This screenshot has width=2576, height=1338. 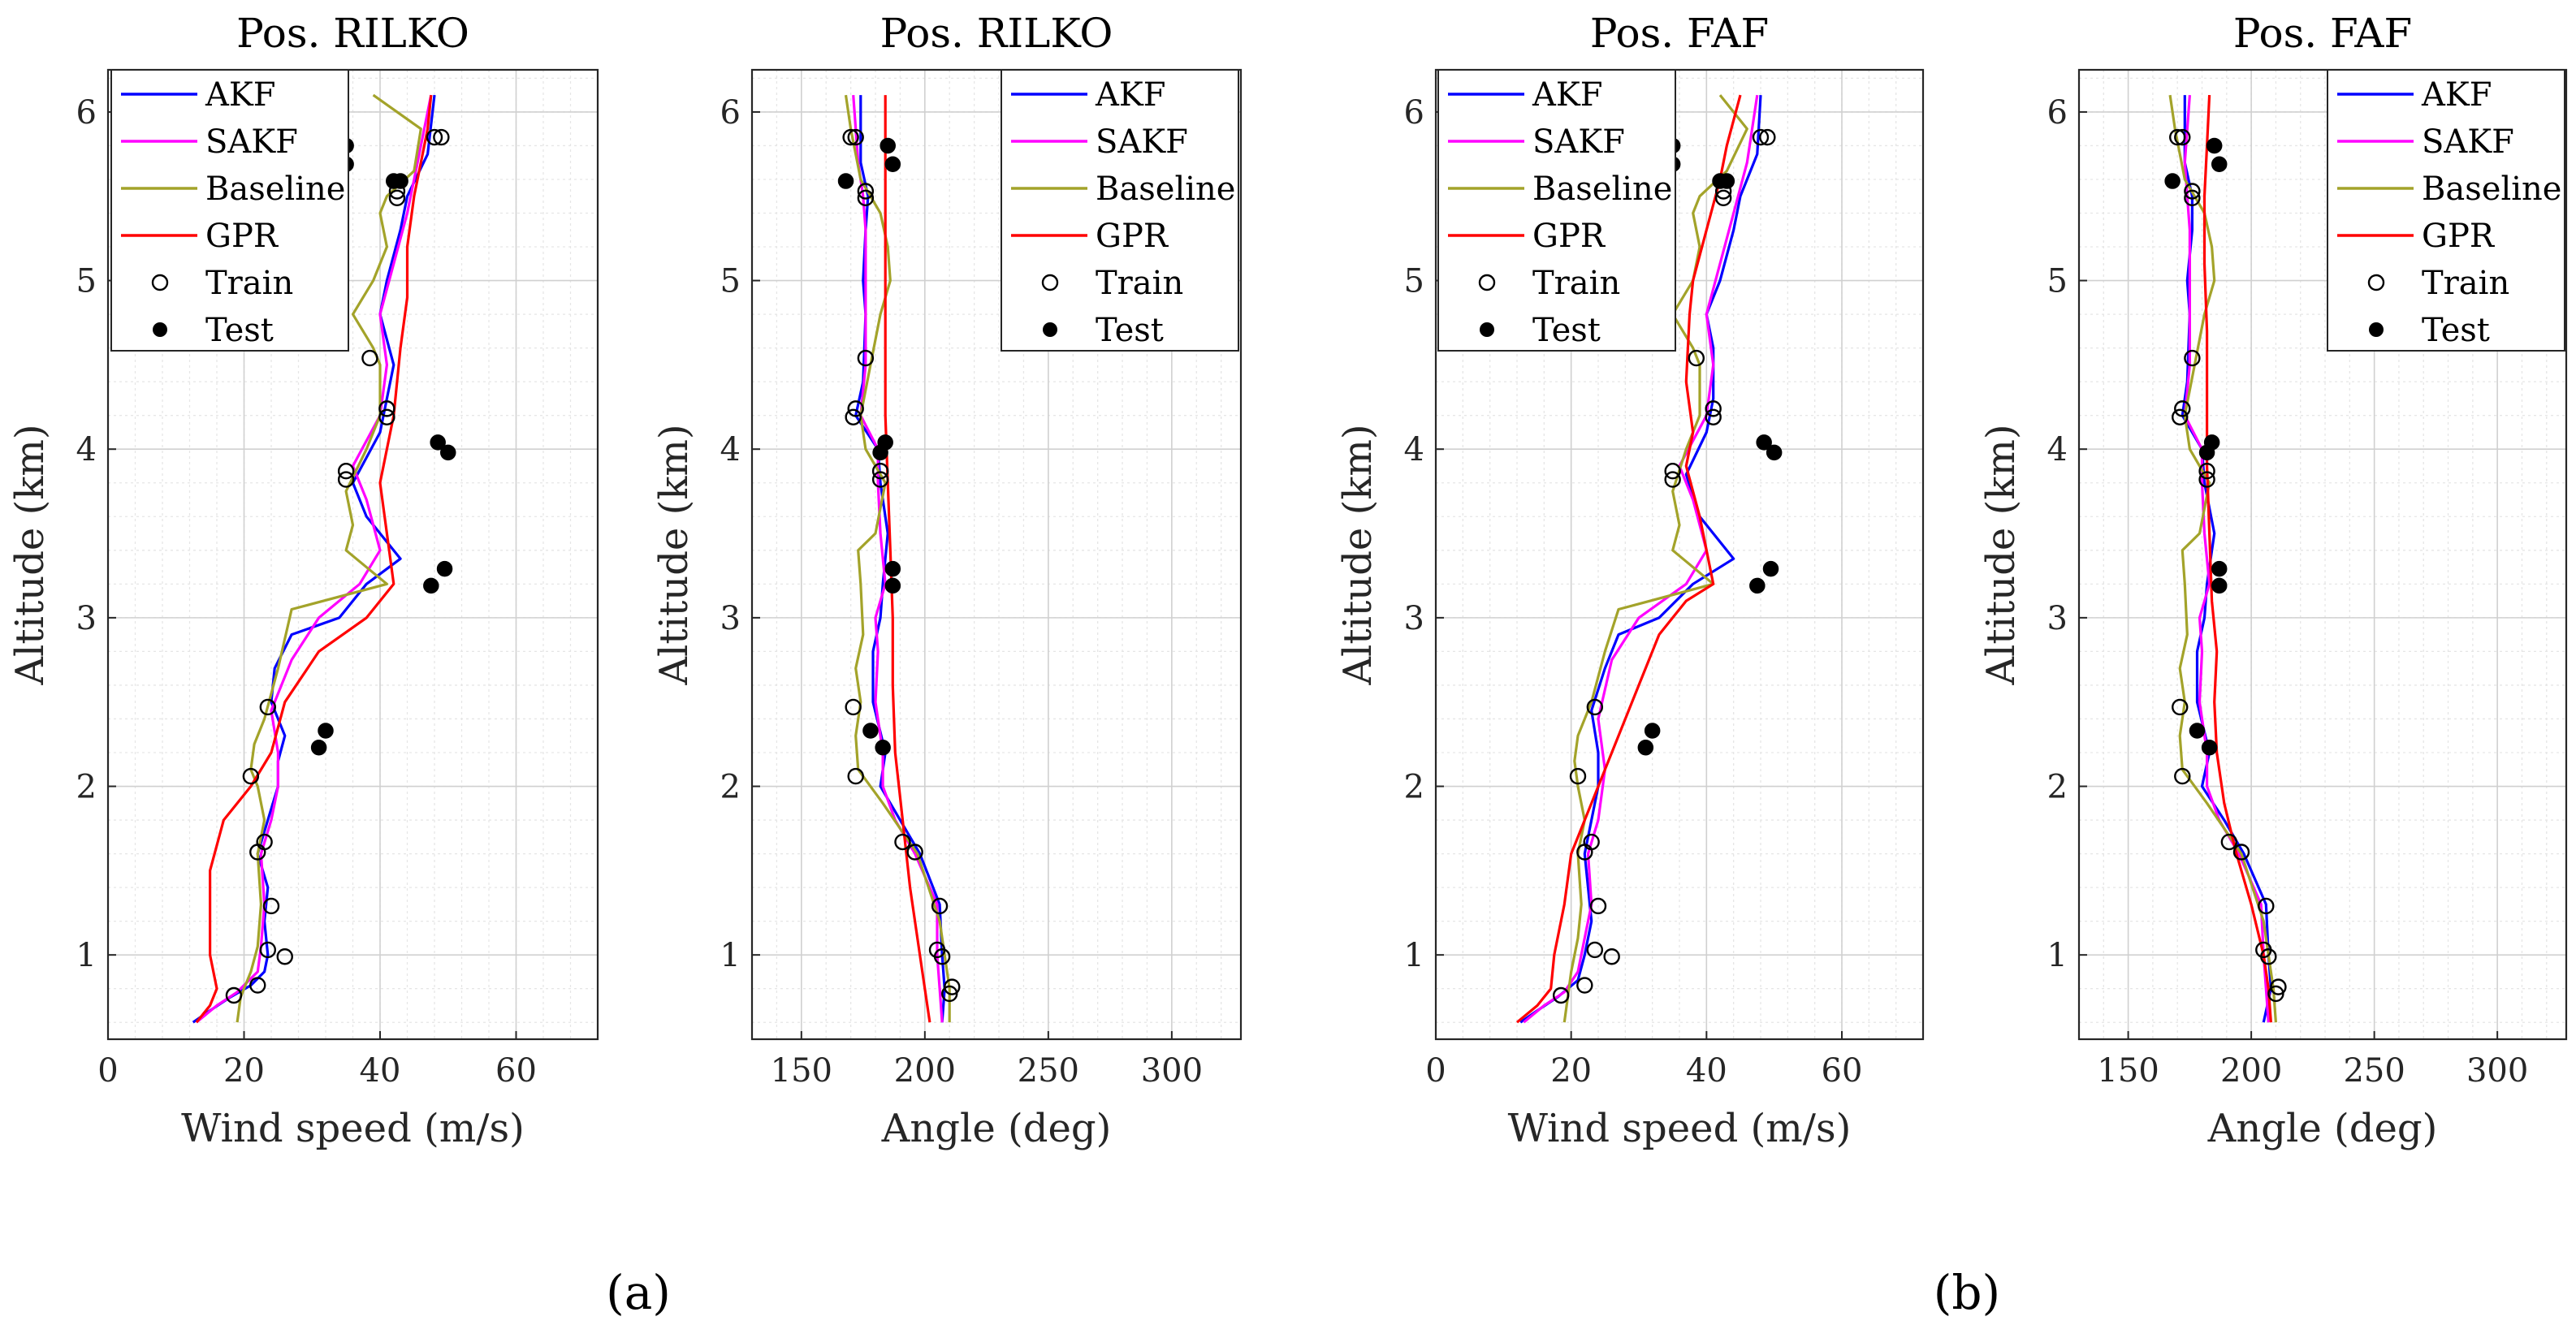 What do you see at coordinates (731, 281) in the screenshot?
I see `y-tick-label: 5` at bounding box center [731, 281].